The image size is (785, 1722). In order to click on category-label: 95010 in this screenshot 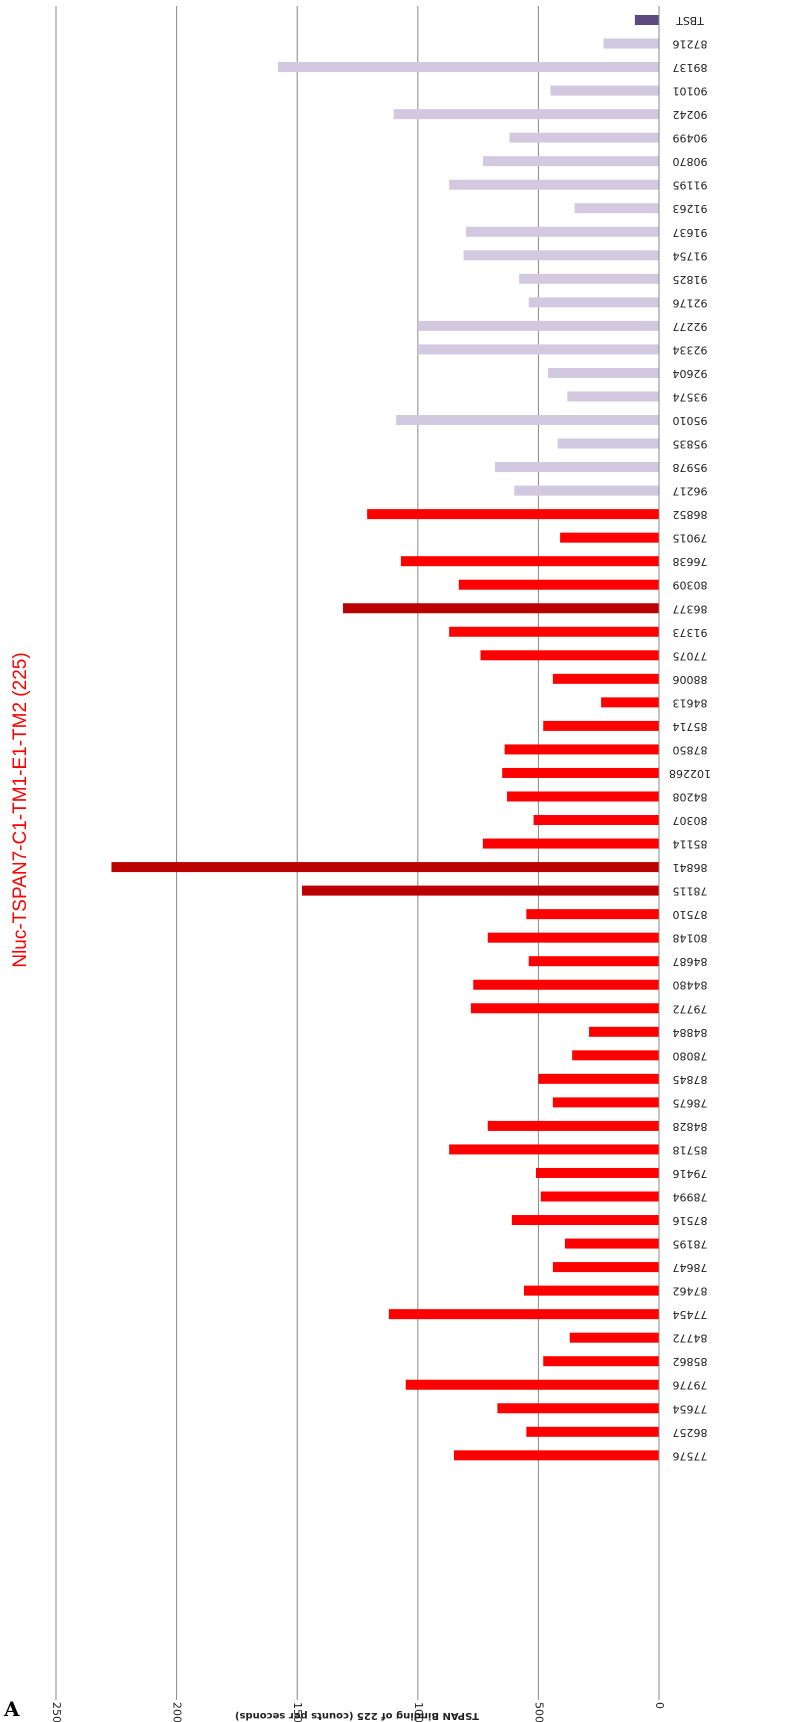, I will do `click(690, 420)`.